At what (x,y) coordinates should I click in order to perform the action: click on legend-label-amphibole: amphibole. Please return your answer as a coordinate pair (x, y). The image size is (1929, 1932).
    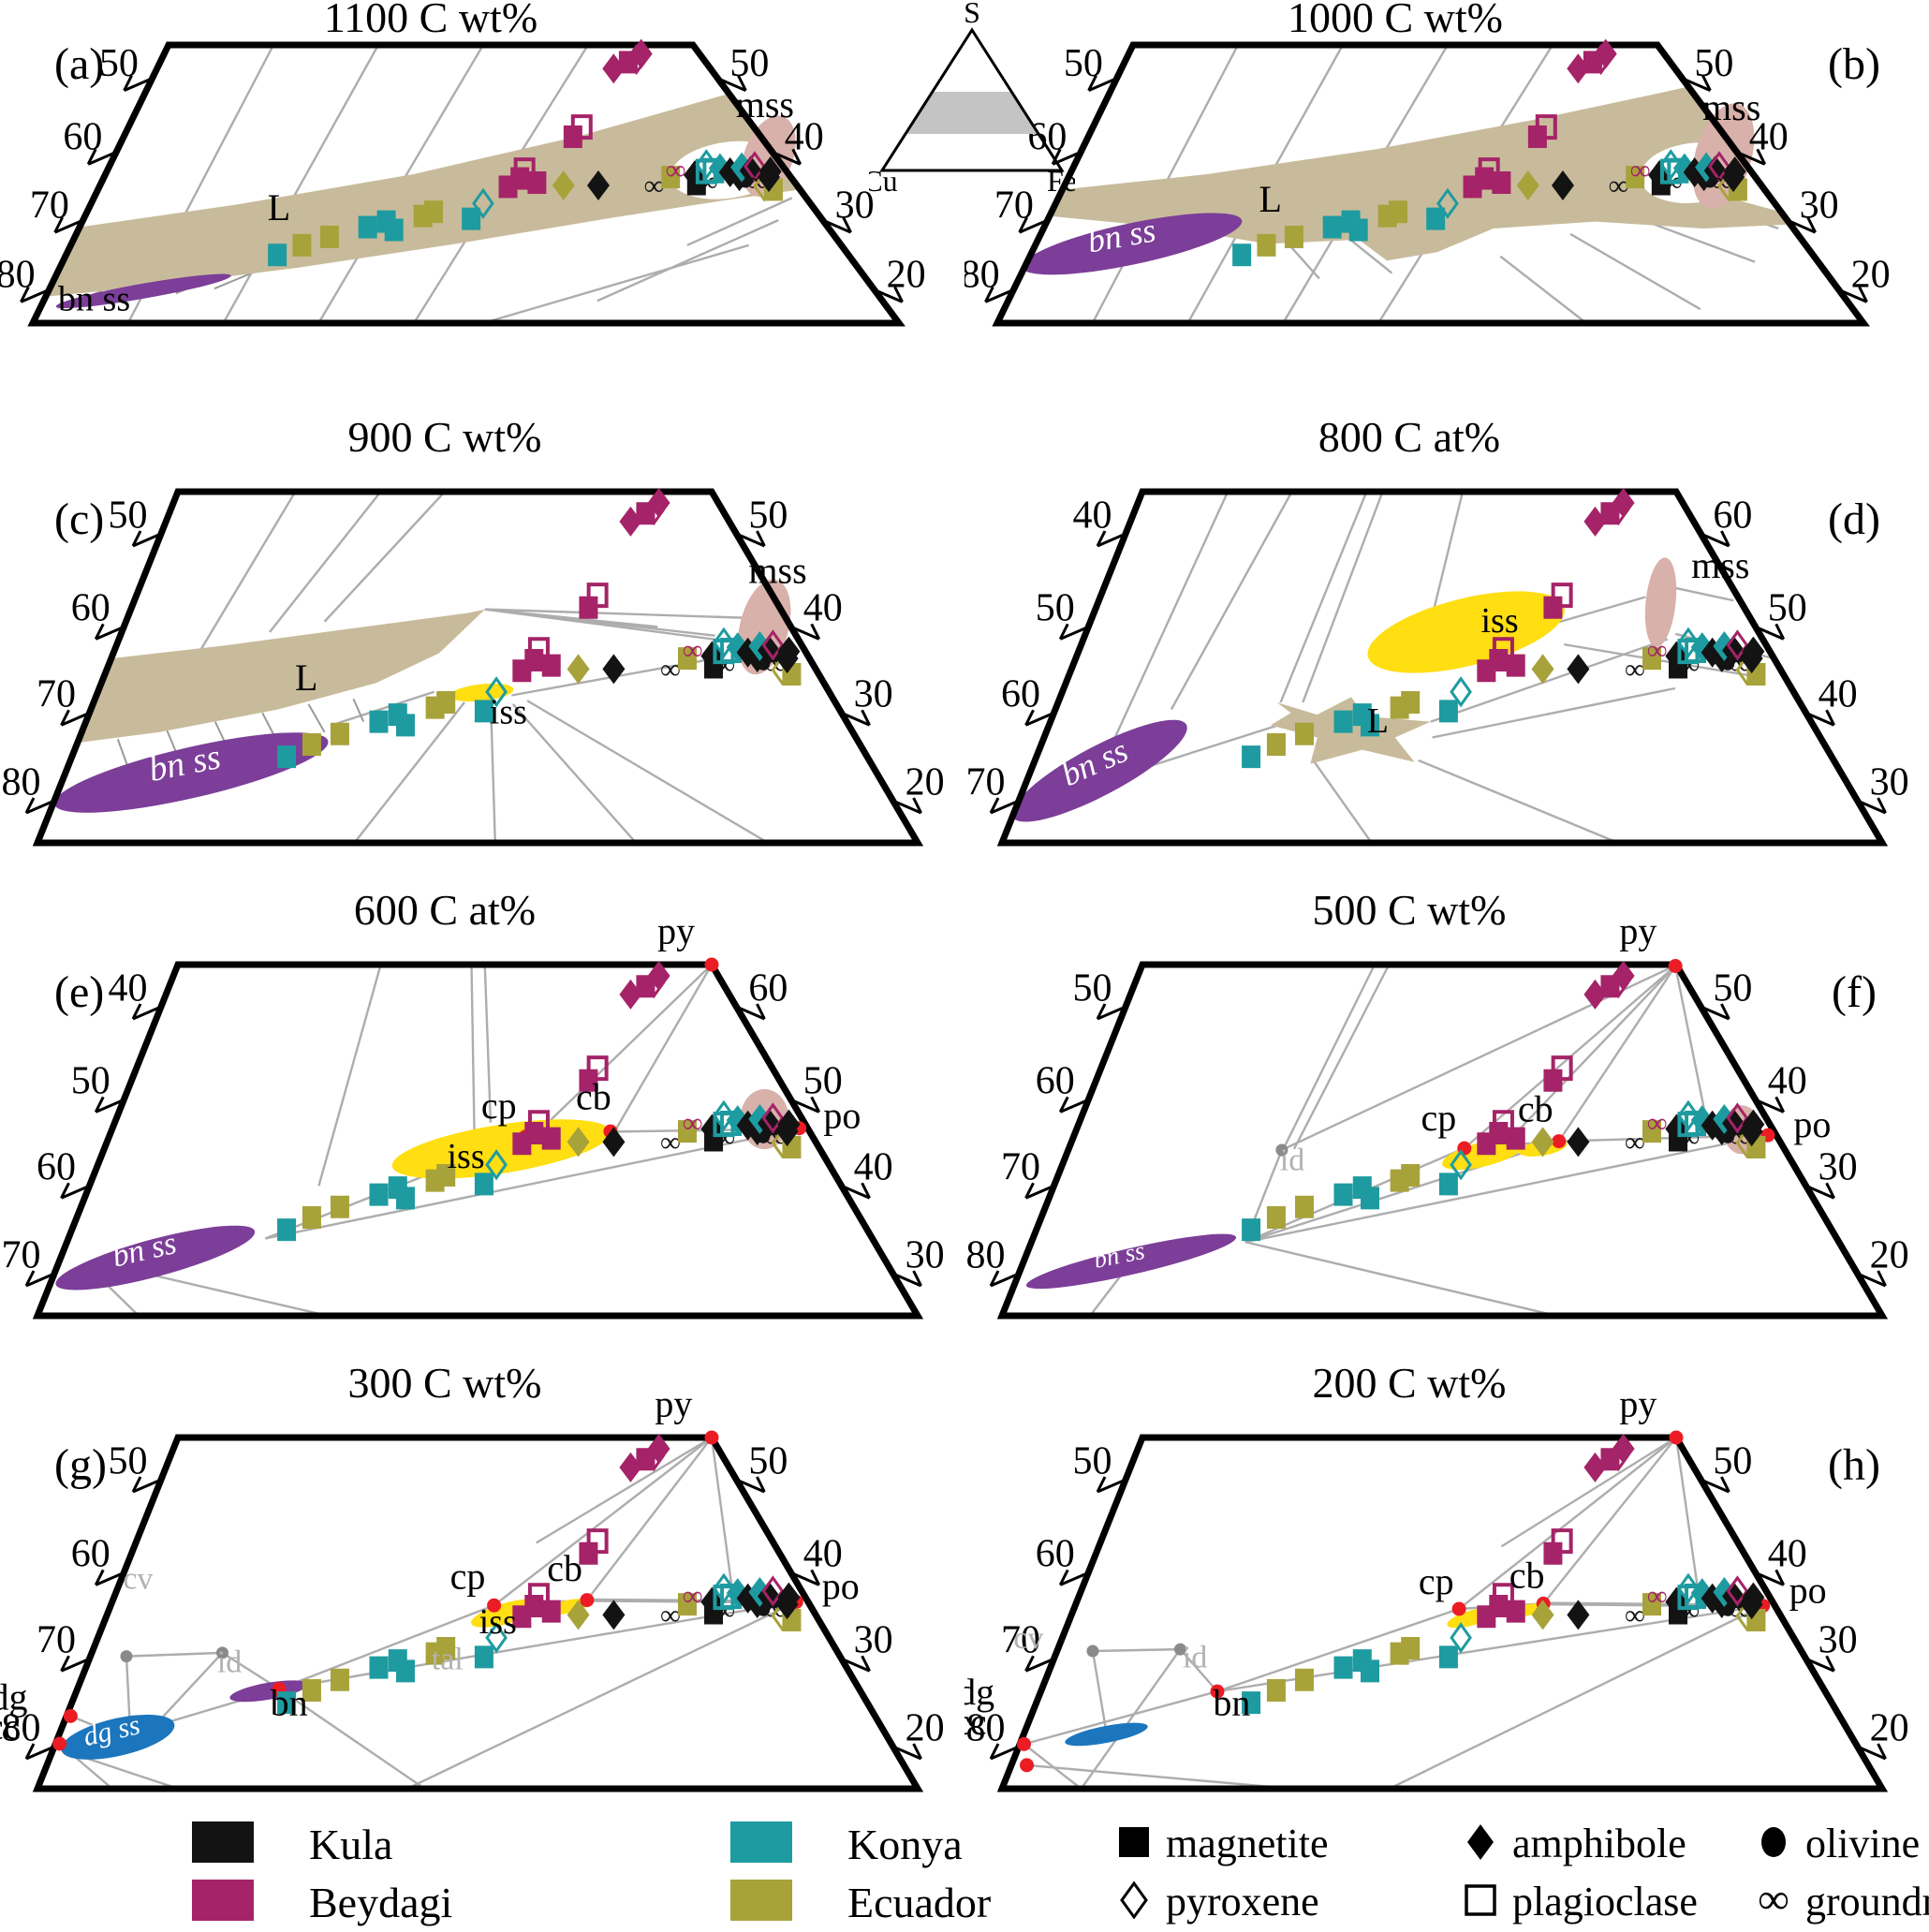
    Looking at the image, I should click on (1599, 1843).